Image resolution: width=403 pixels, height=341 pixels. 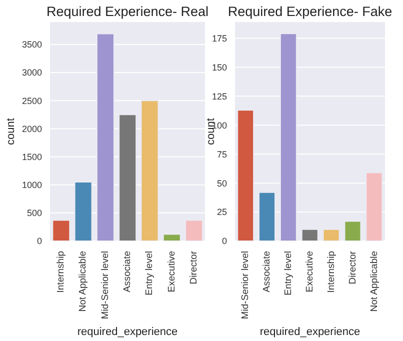 What do you see at coordinates (34, 213) in the screenshot?
I see `y-tick-label: 500` at bounding box center [34, 213].